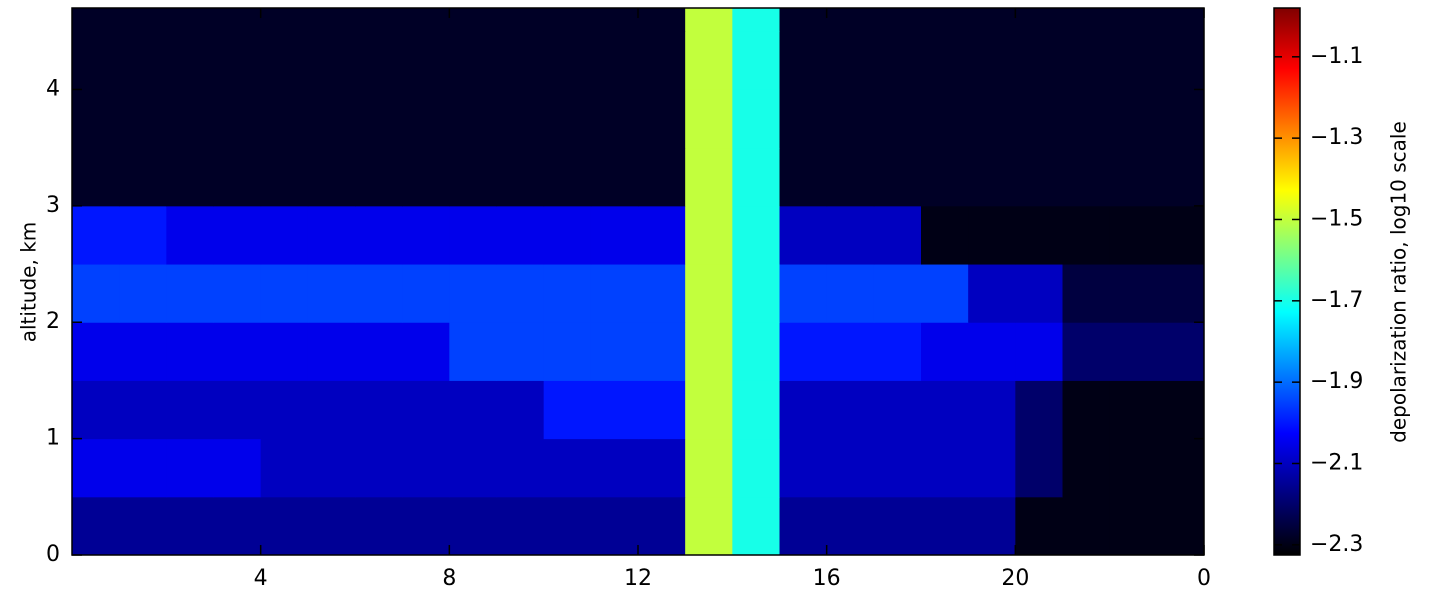 This screenshot has width=1429, height=594. What do you see at coordinates (1336, 218) in the screenshot?
I see `colorbar-tick-label: −1.5` at bounding box center [1336, 218].